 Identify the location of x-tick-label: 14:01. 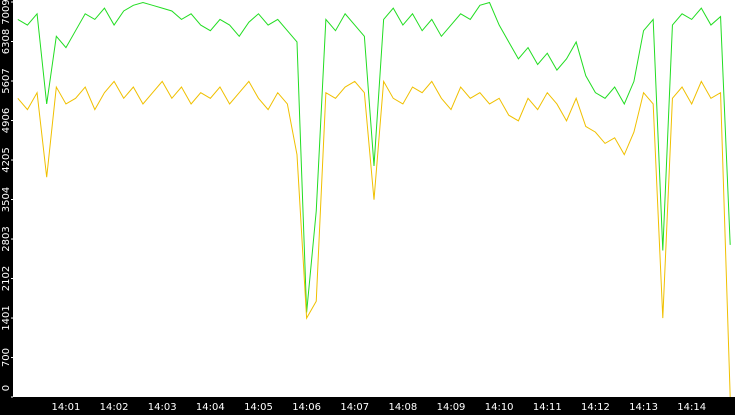
(66, 407).